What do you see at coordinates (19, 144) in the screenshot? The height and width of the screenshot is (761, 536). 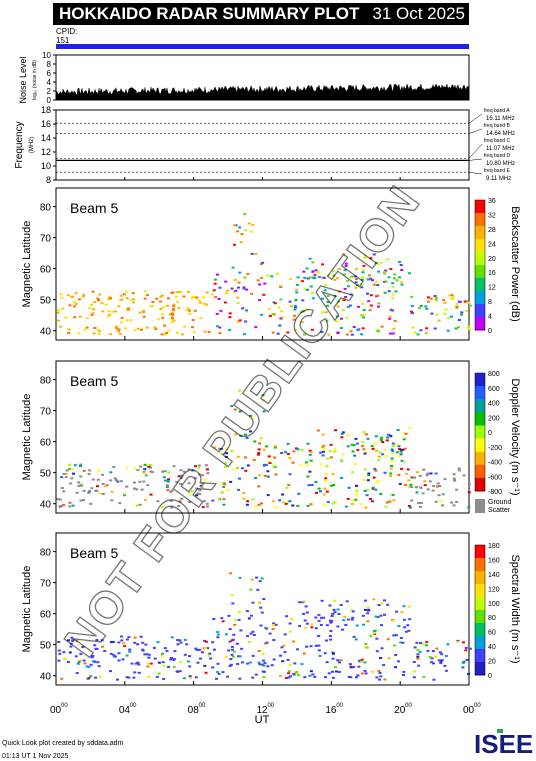 I see `frequency-ylabel: Frequency` at bounding box center [19, 144].